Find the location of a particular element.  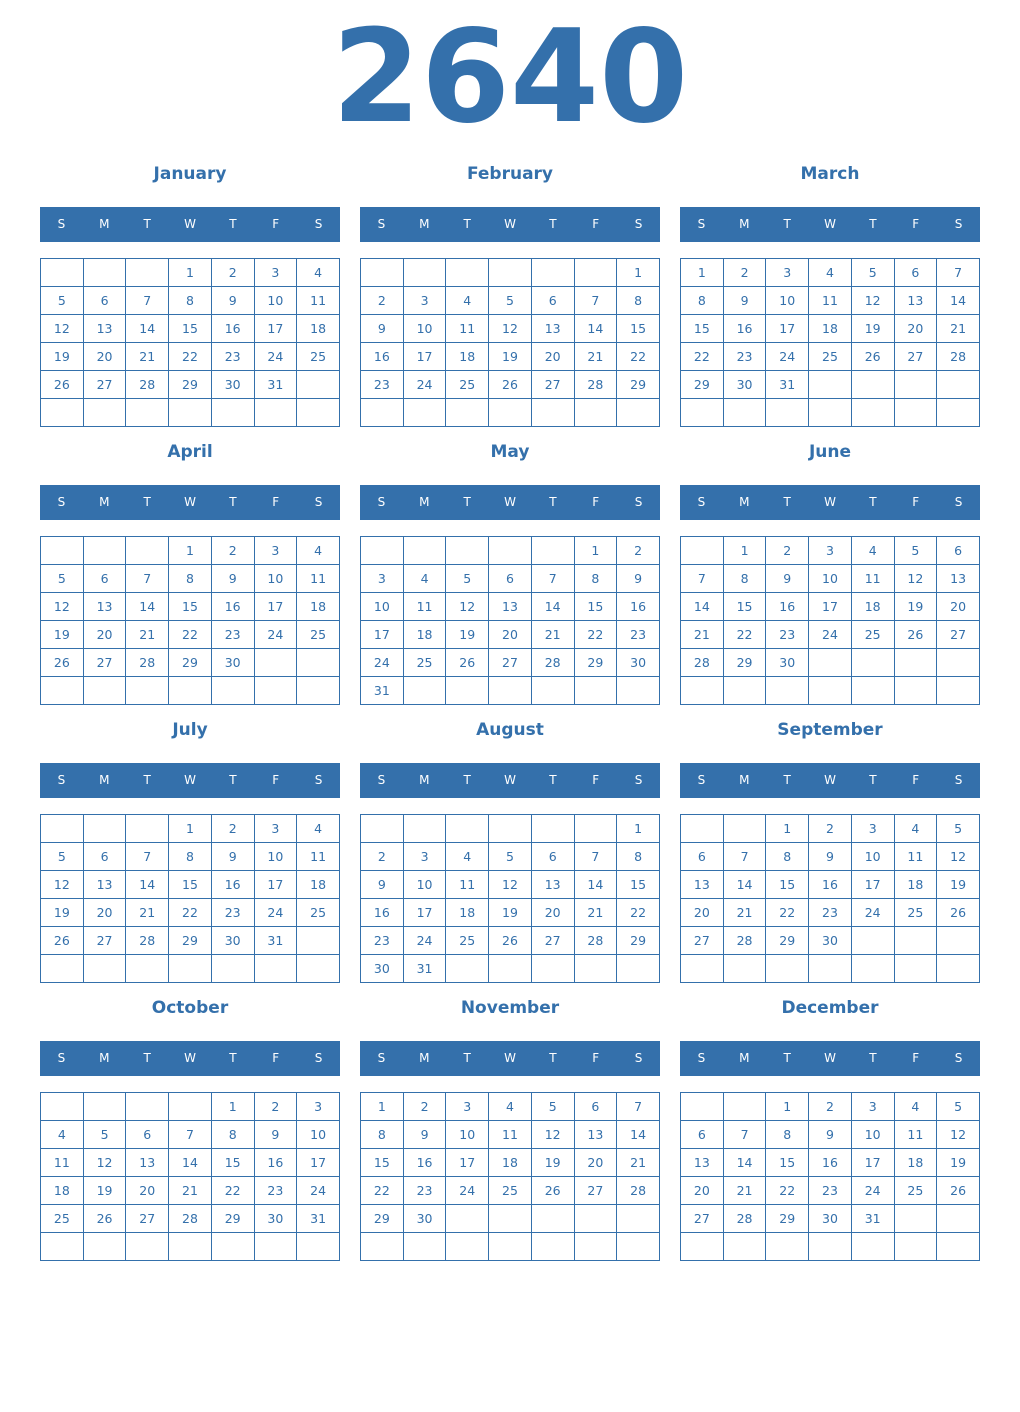

day-cell: 29 is located at coordinates (190, 662).